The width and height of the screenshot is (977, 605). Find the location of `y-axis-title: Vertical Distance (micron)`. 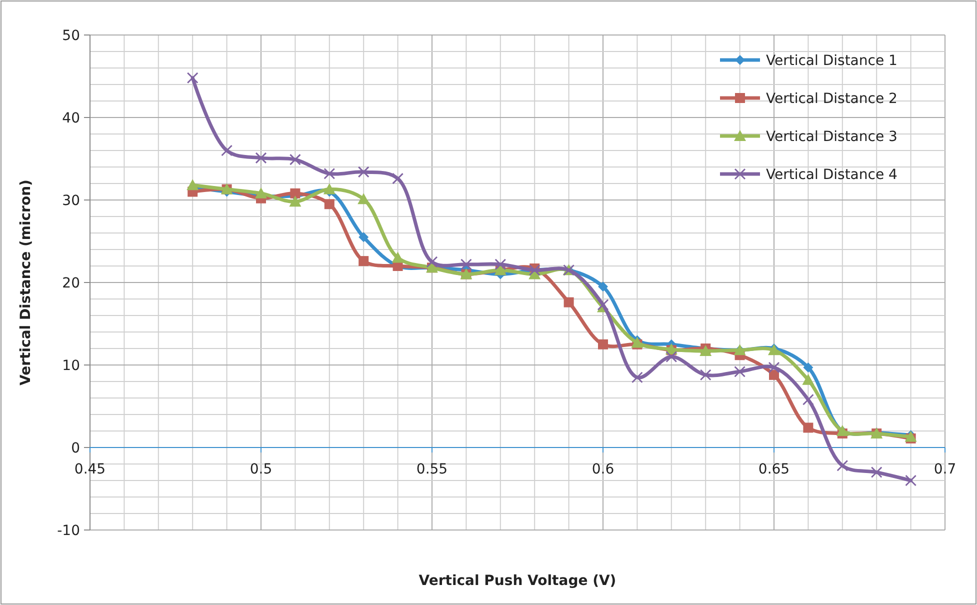

y-axis-title: Vertical Distance (micron) is located at coordinates (26, 283).